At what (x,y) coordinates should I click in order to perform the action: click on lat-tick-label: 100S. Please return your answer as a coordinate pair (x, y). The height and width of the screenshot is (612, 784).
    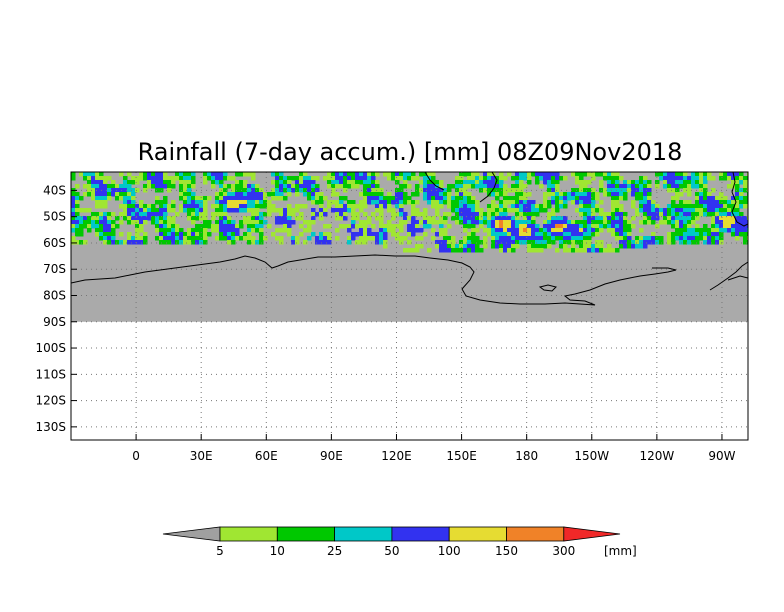
    Looking at the image, I should click on (50, 348).